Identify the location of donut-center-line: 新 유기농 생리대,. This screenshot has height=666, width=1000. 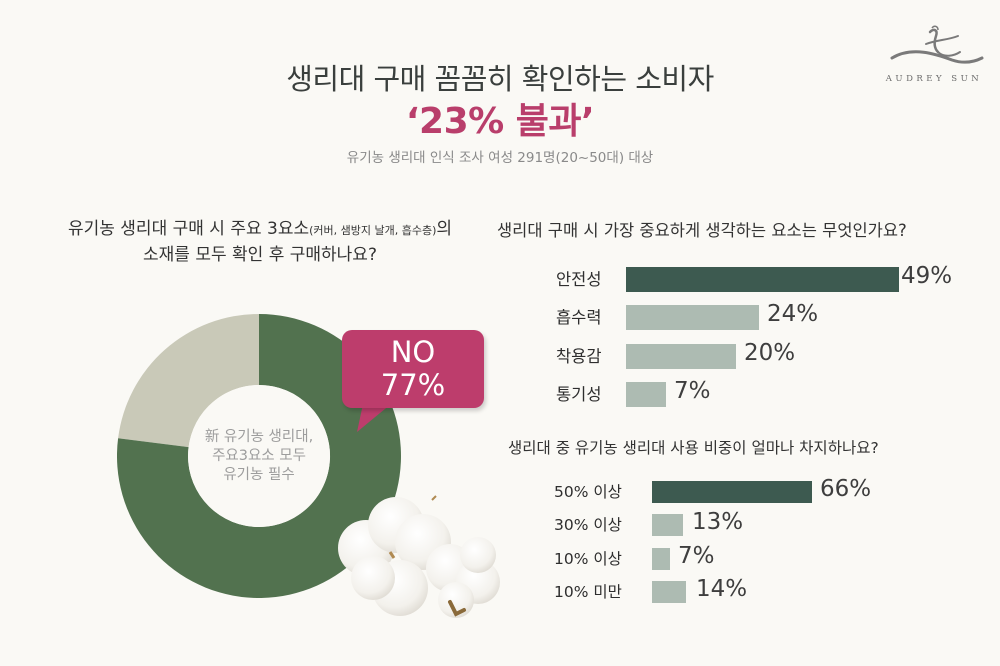
(259, 437).